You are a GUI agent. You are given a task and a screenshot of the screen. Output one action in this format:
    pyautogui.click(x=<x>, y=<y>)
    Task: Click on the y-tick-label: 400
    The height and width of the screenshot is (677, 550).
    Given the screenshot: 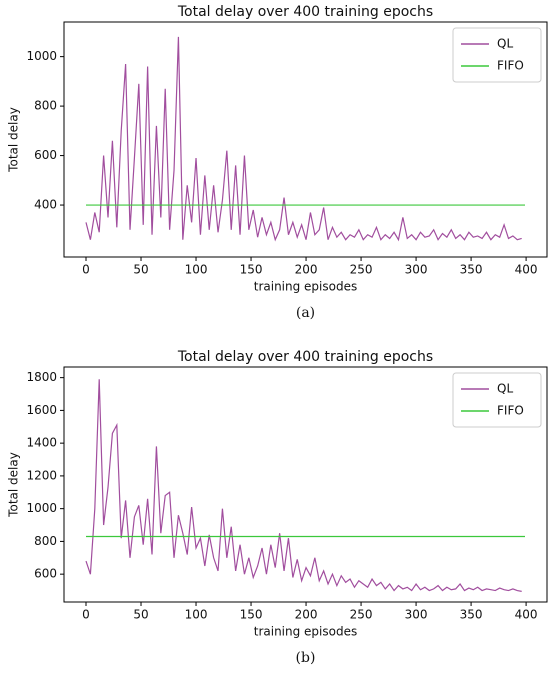 What is the action you would take?
    pyautogui.click(x=45, y=205)
    